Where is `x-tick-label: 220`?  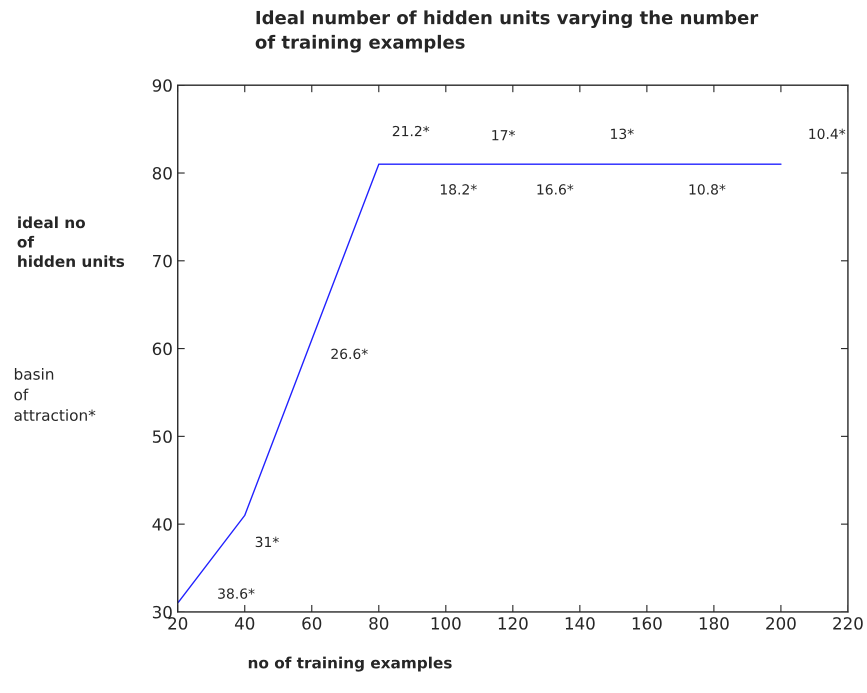
x-tick-label: 220 is located at coordinates (848, 623).